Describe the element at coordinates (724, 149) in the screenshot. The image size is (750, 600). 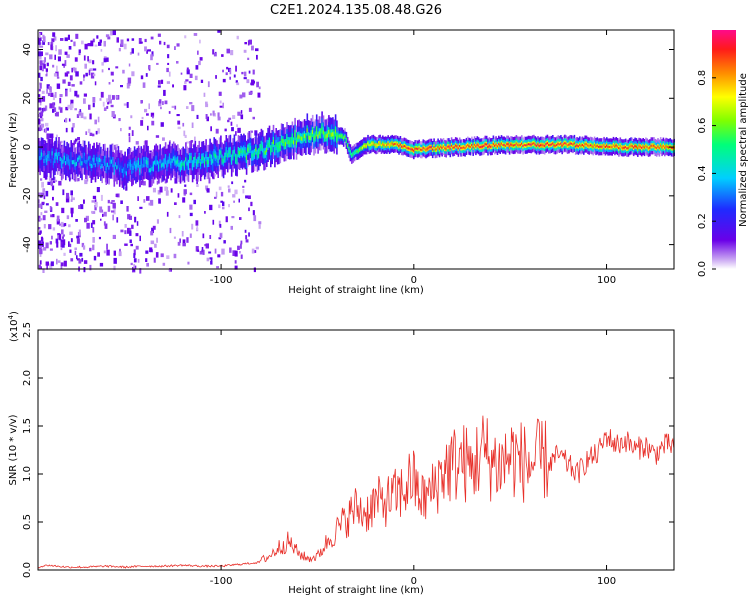
I see `colorbar-gradient` at that location.